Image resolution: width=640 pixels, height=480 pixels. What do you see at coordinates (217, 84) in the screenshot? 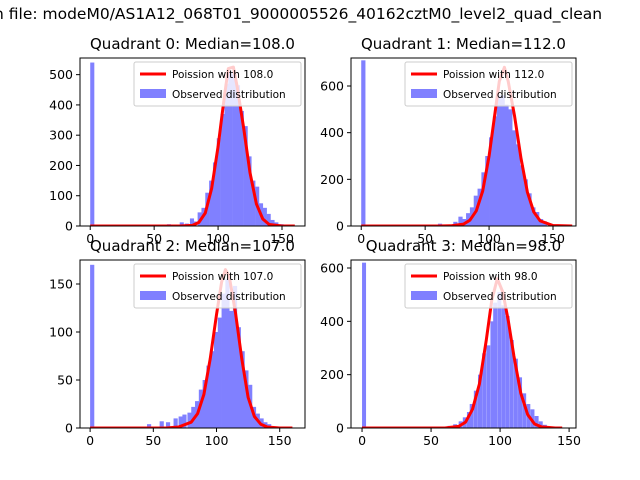
I see `legend: Poission with 108.0 Observed distribution` at bounding box center [217, 84].